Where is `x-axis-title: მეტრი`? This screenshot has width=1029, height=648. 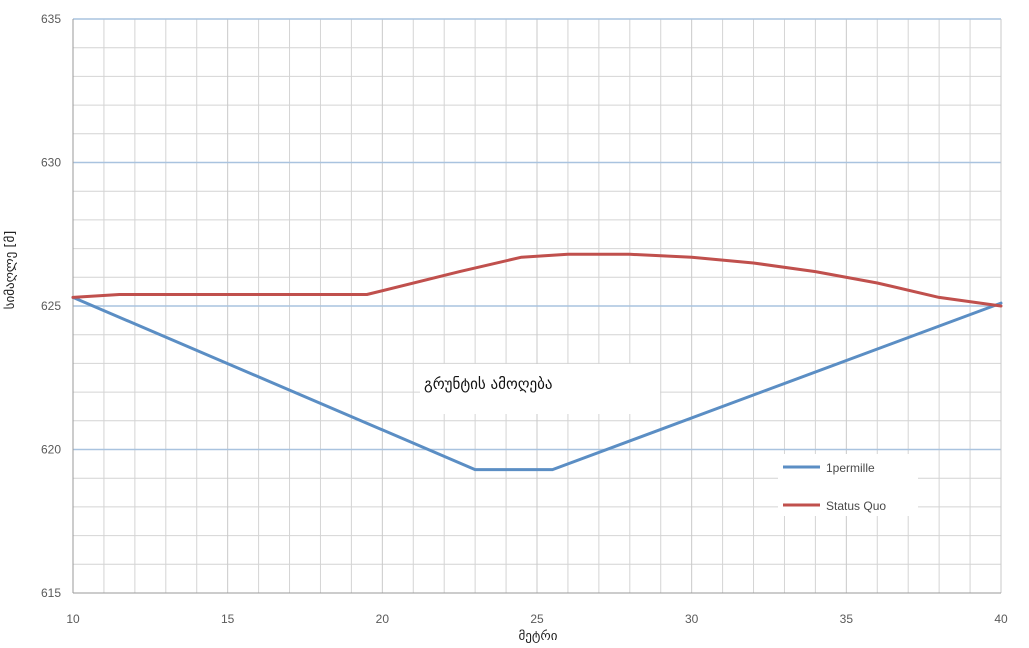 x-axis-title: მეტრი is located at coordinates (538, 636).